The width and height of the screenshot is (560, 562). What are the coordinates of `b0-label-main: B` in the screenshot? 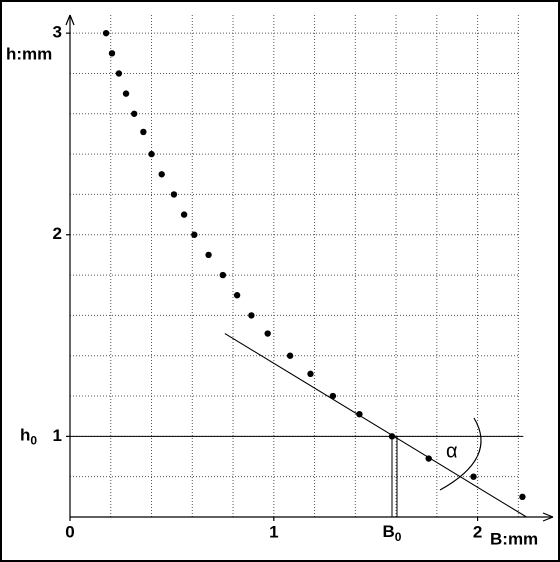 It's located at (389, 531).